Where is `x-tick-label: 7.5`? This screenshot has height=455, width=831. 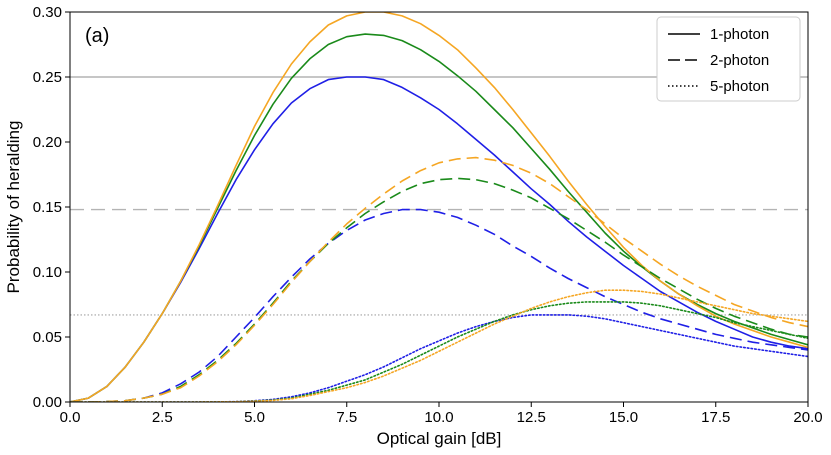
x-tick-label: 7.5 is located at coordinates (346, 417).